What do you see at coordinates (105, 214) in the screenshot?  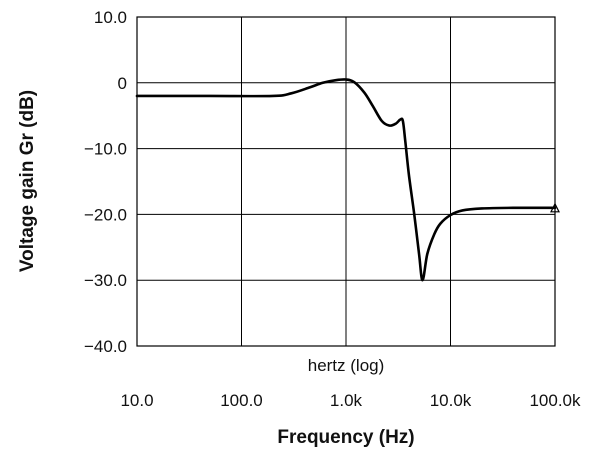 I see `y-tick-label: −20.0` at bounding box center [105, 214].